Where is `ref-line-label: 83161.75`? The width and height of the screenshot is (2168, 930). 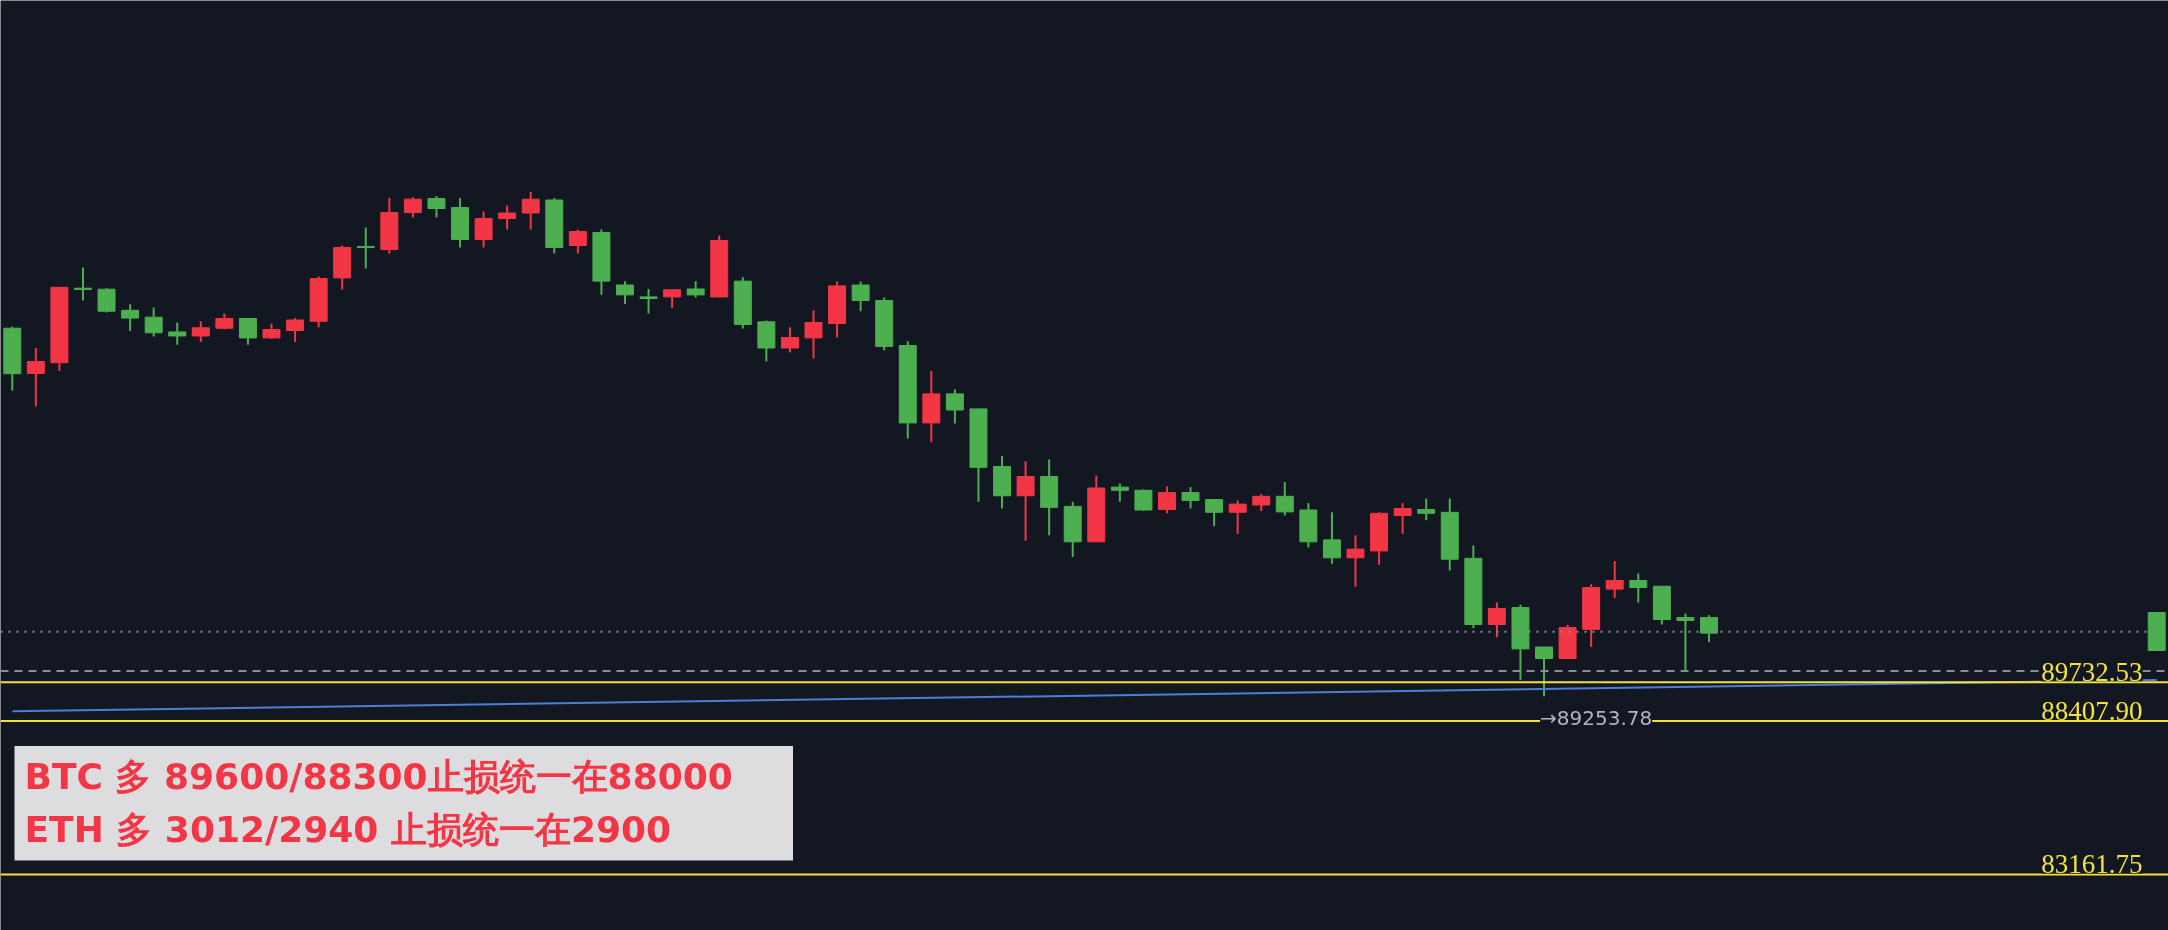
ref-line-label: 83161.75 is located at coordinates (2092, 864).